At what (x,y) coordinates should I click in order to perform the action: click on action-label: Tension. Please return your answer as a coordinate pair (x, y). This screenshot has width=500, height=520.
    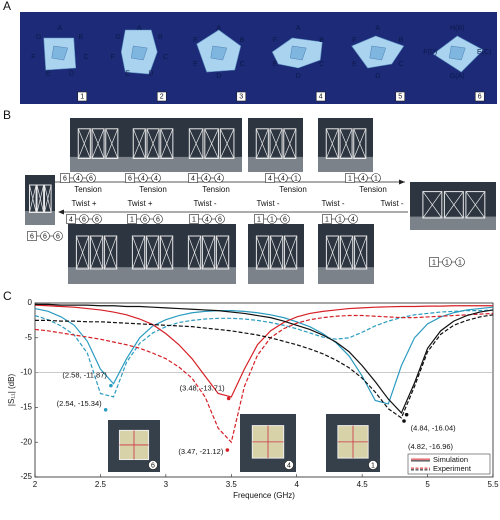
    Looking at the image, I should click on (153, 189).